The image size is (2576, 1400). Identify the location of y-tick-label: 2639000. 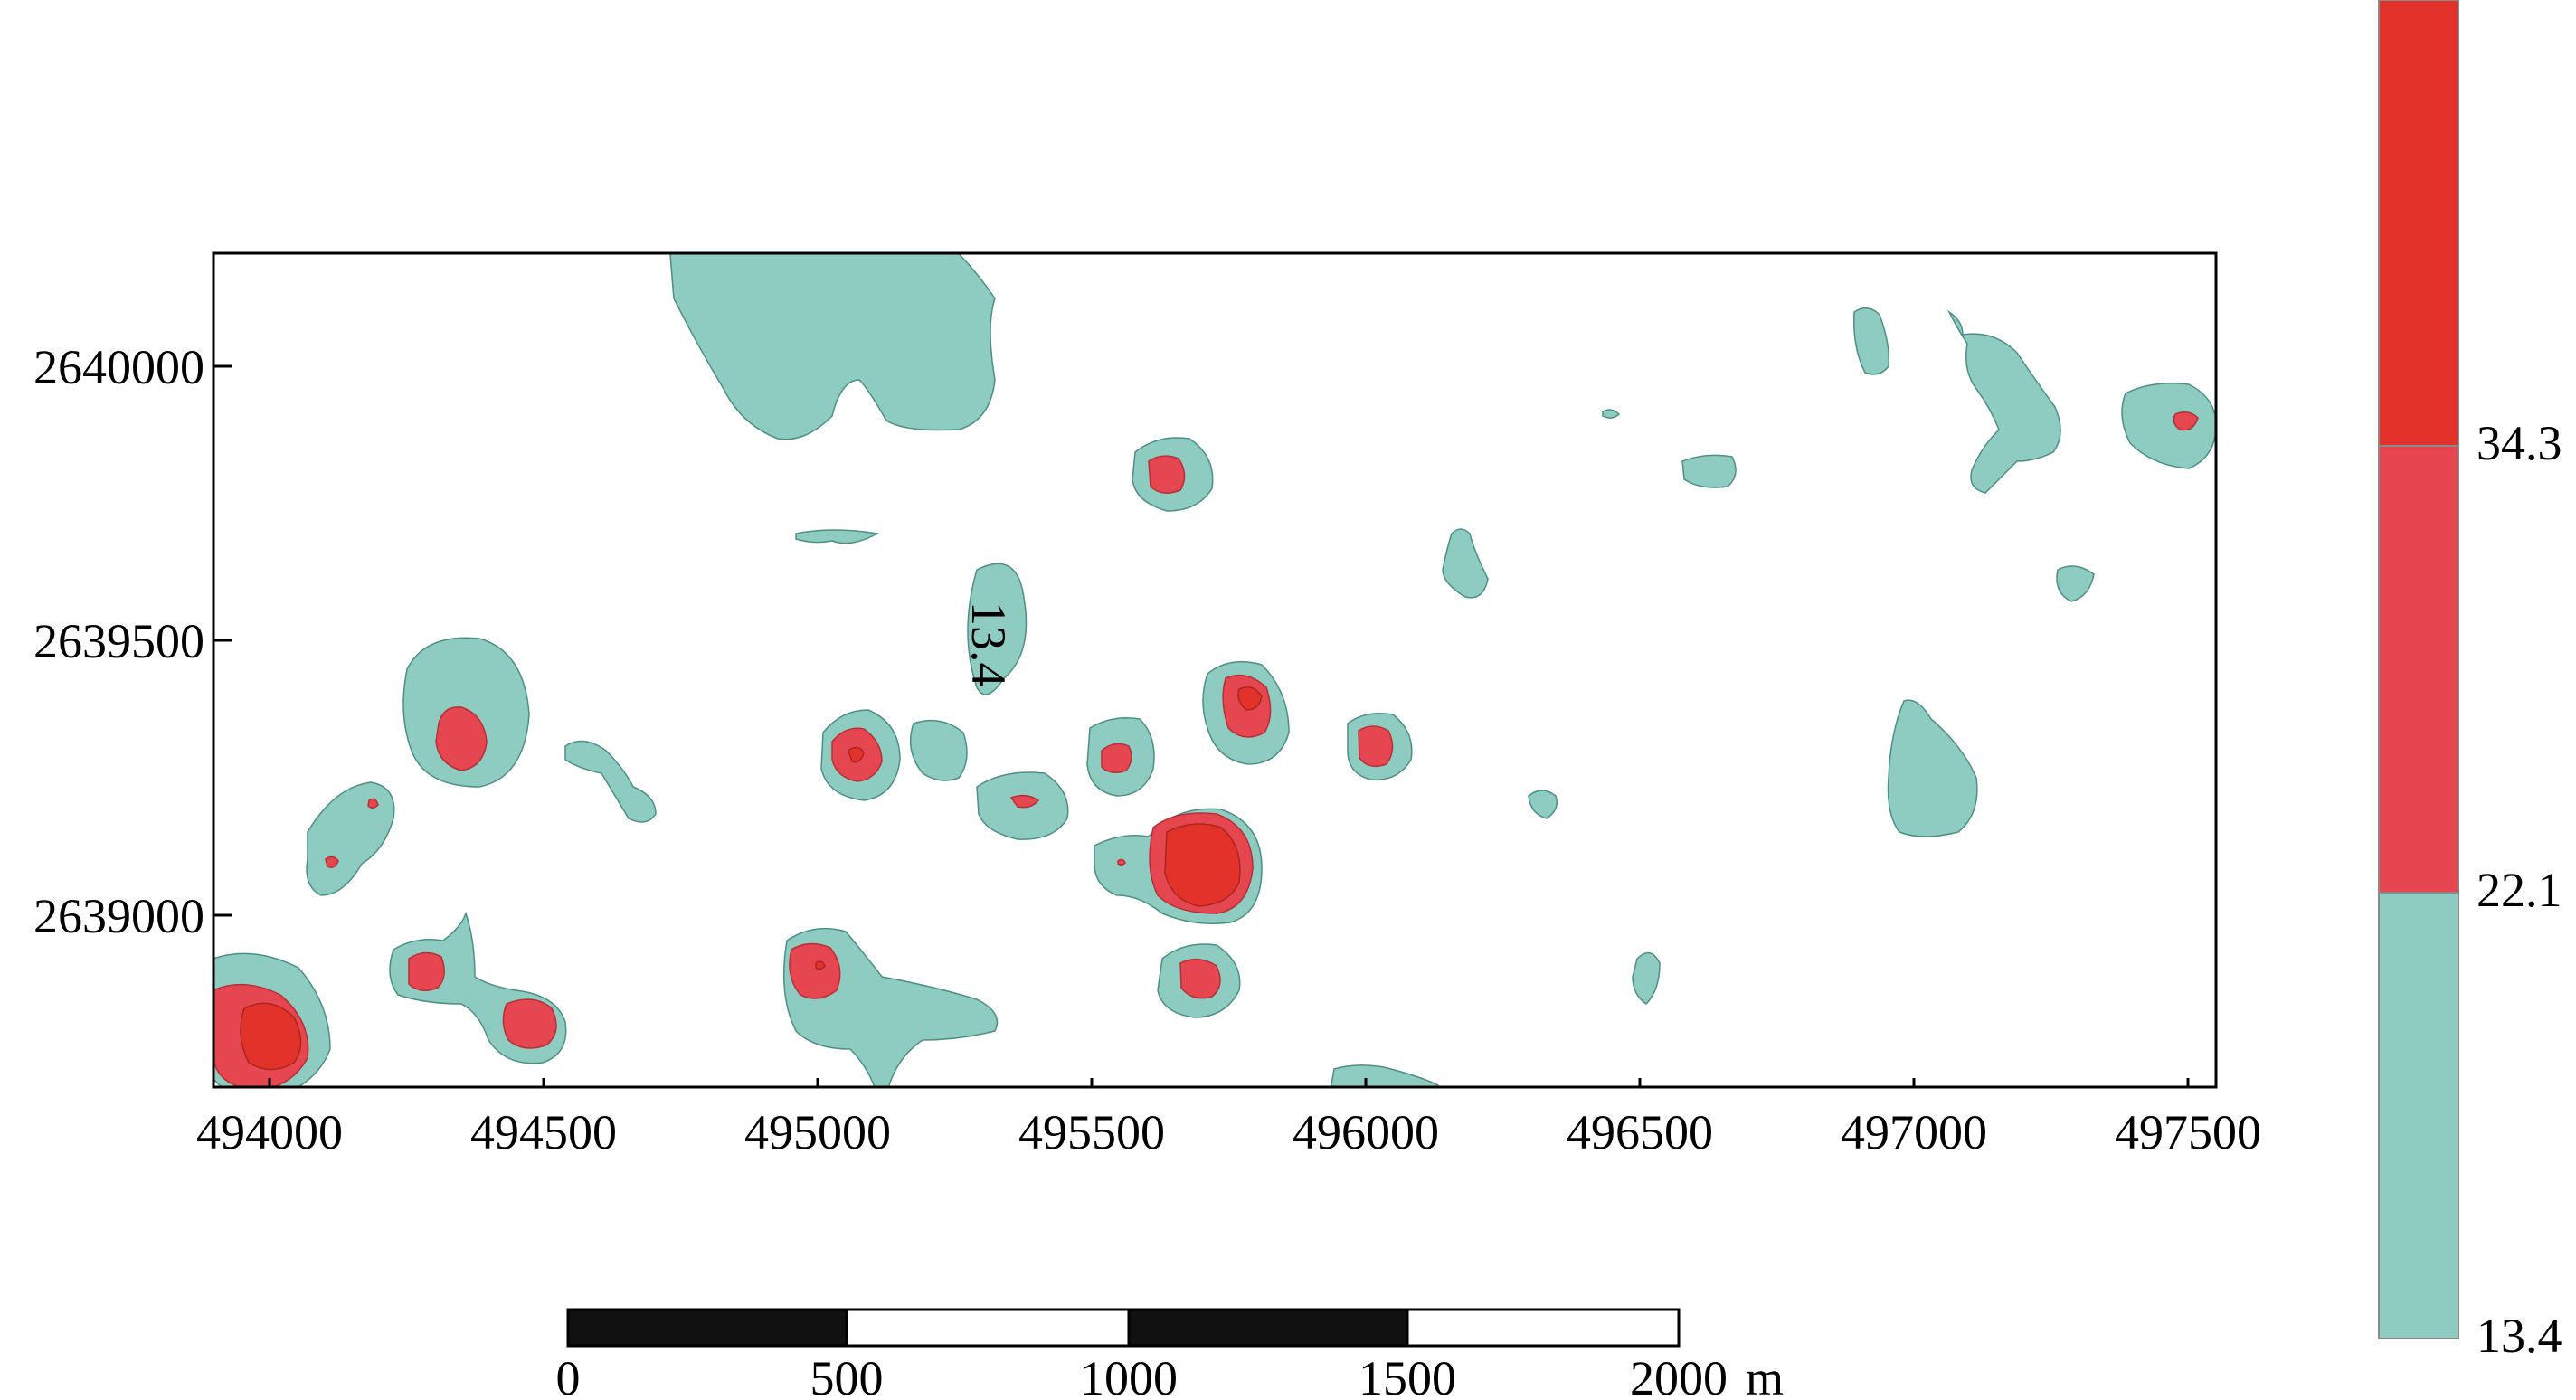
(118, 916).